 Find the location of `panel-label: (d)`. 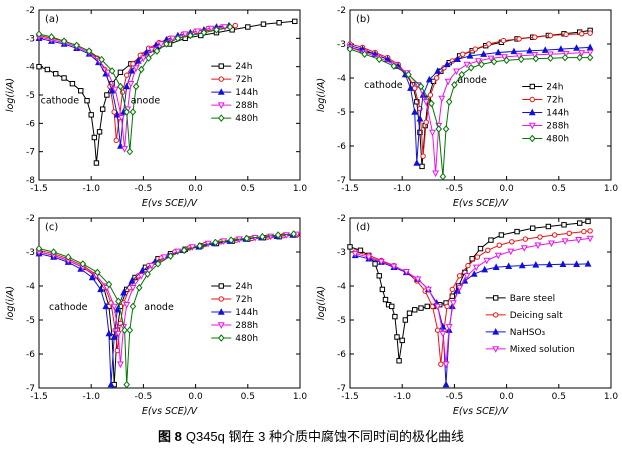

panel-label: (d) is located at coordinates (363, 227).